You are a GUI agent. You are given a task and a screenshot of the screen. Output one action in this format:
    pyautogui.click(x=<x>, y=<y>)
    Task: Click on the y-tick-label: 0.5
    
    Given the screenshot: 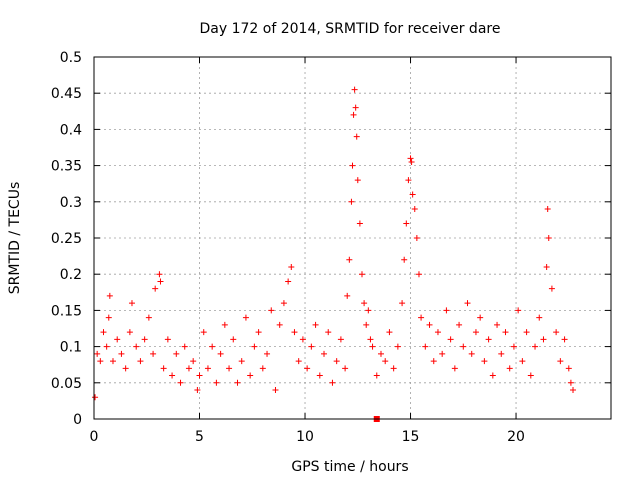 What is the action you would take?
    pyautogui.click(x=71, y=58)
    